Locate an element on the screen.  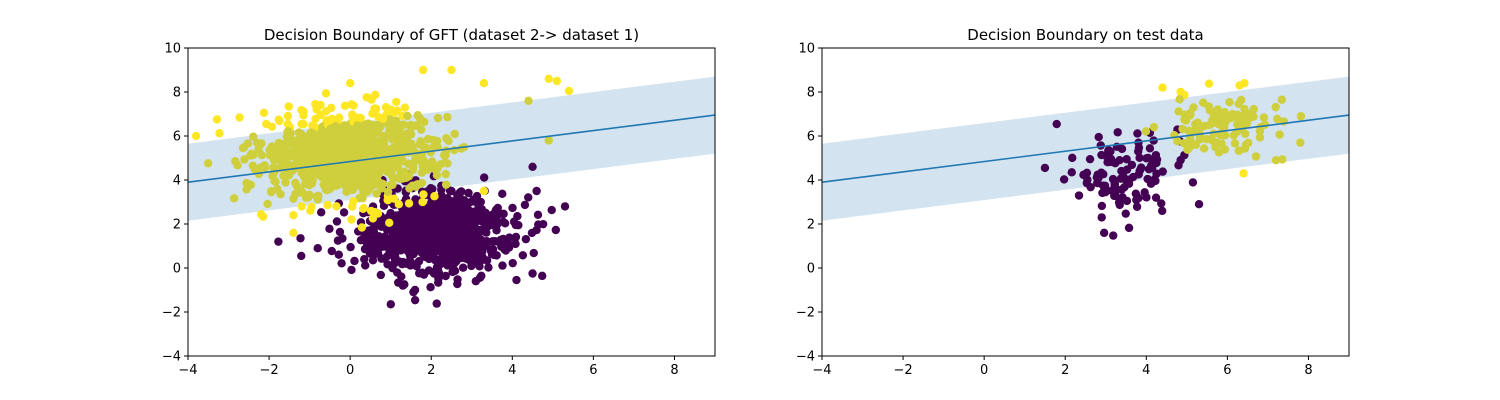
left-decision-boundary-line is located at coordinates (451, 148).